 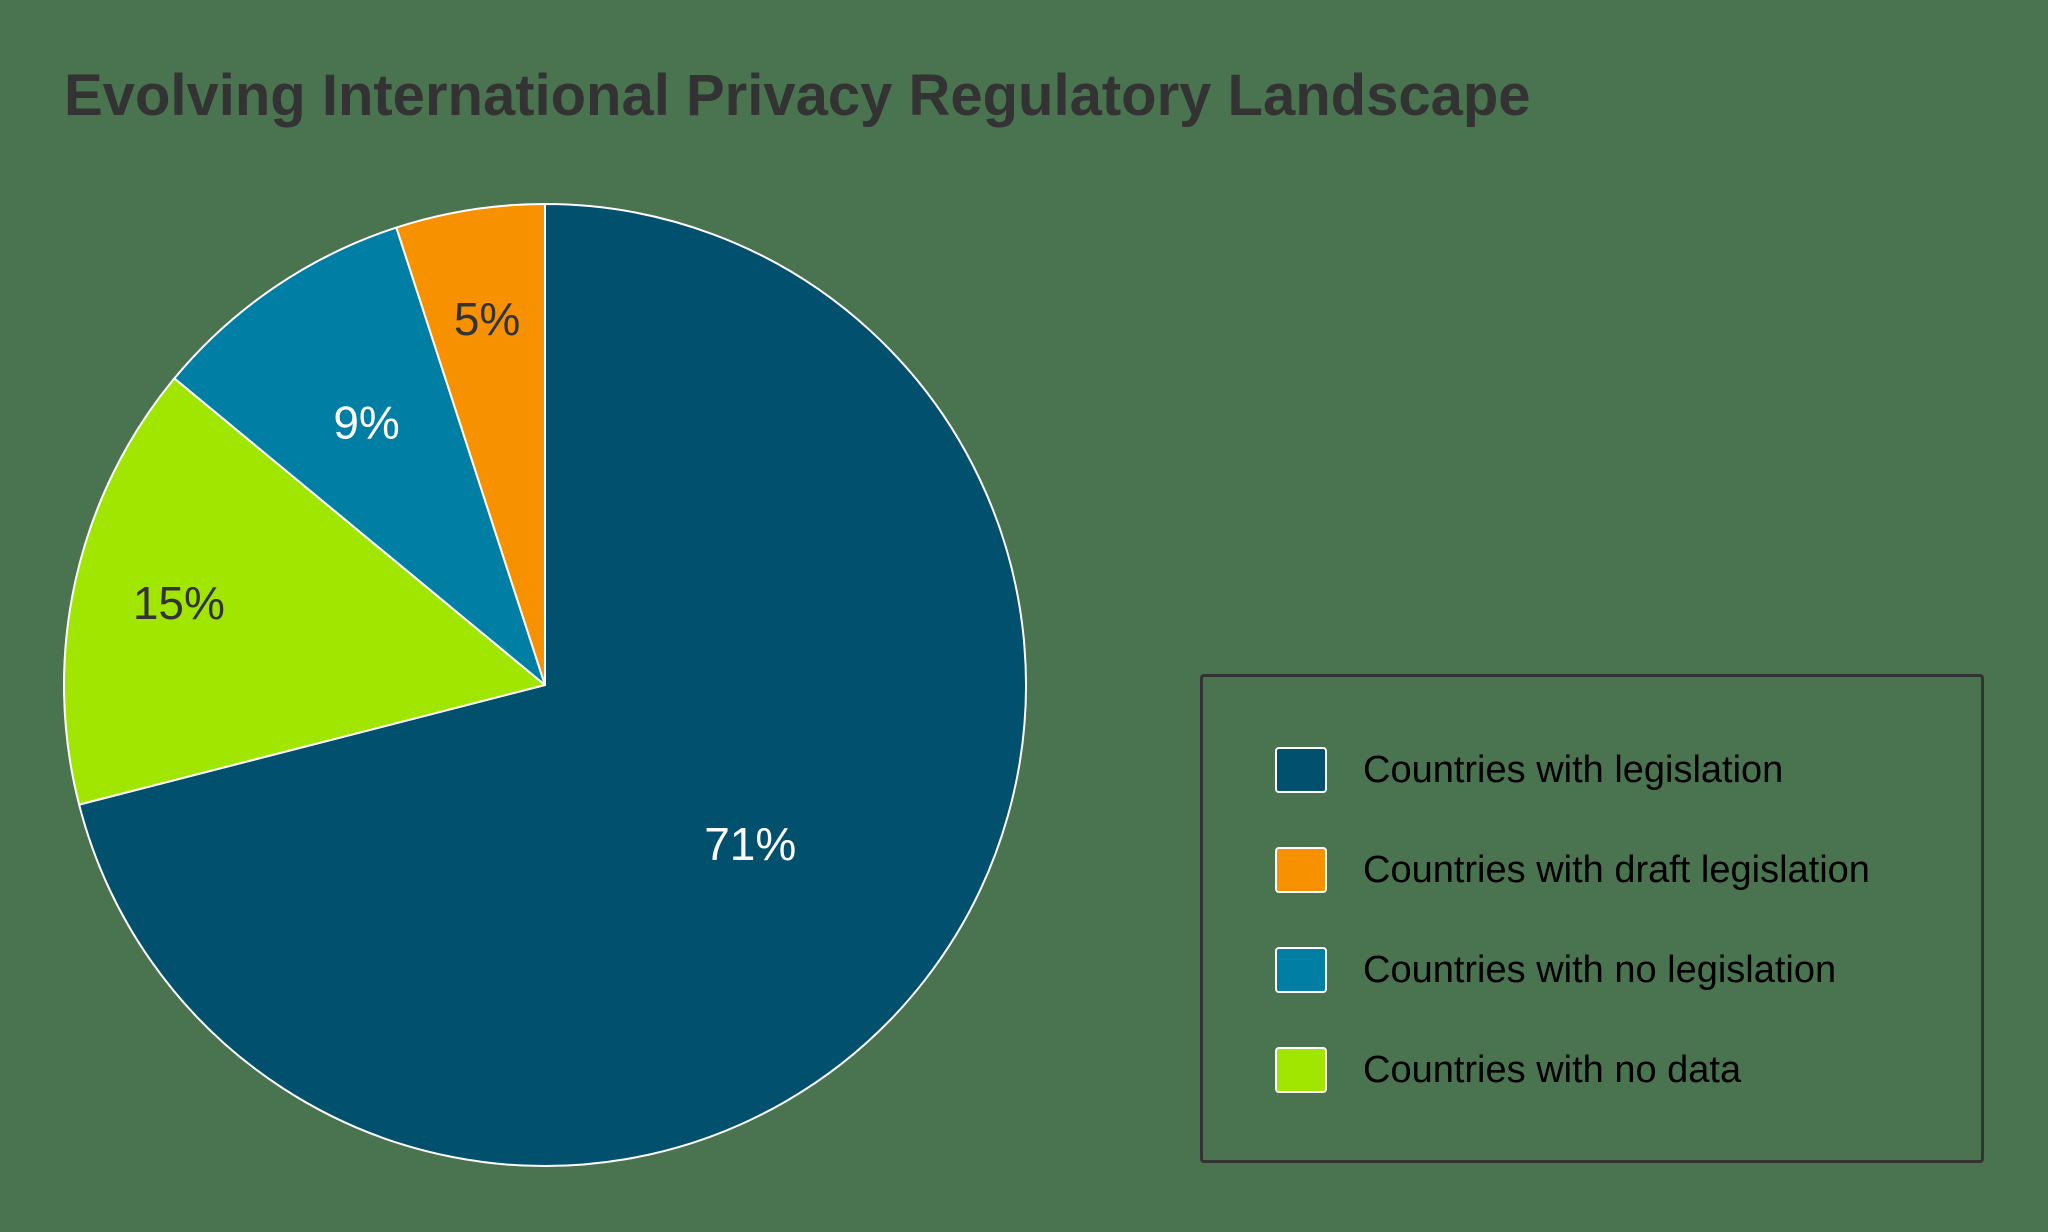 I want to click on legend-swatch-draft-legislation, so click(x=1301, y=870).